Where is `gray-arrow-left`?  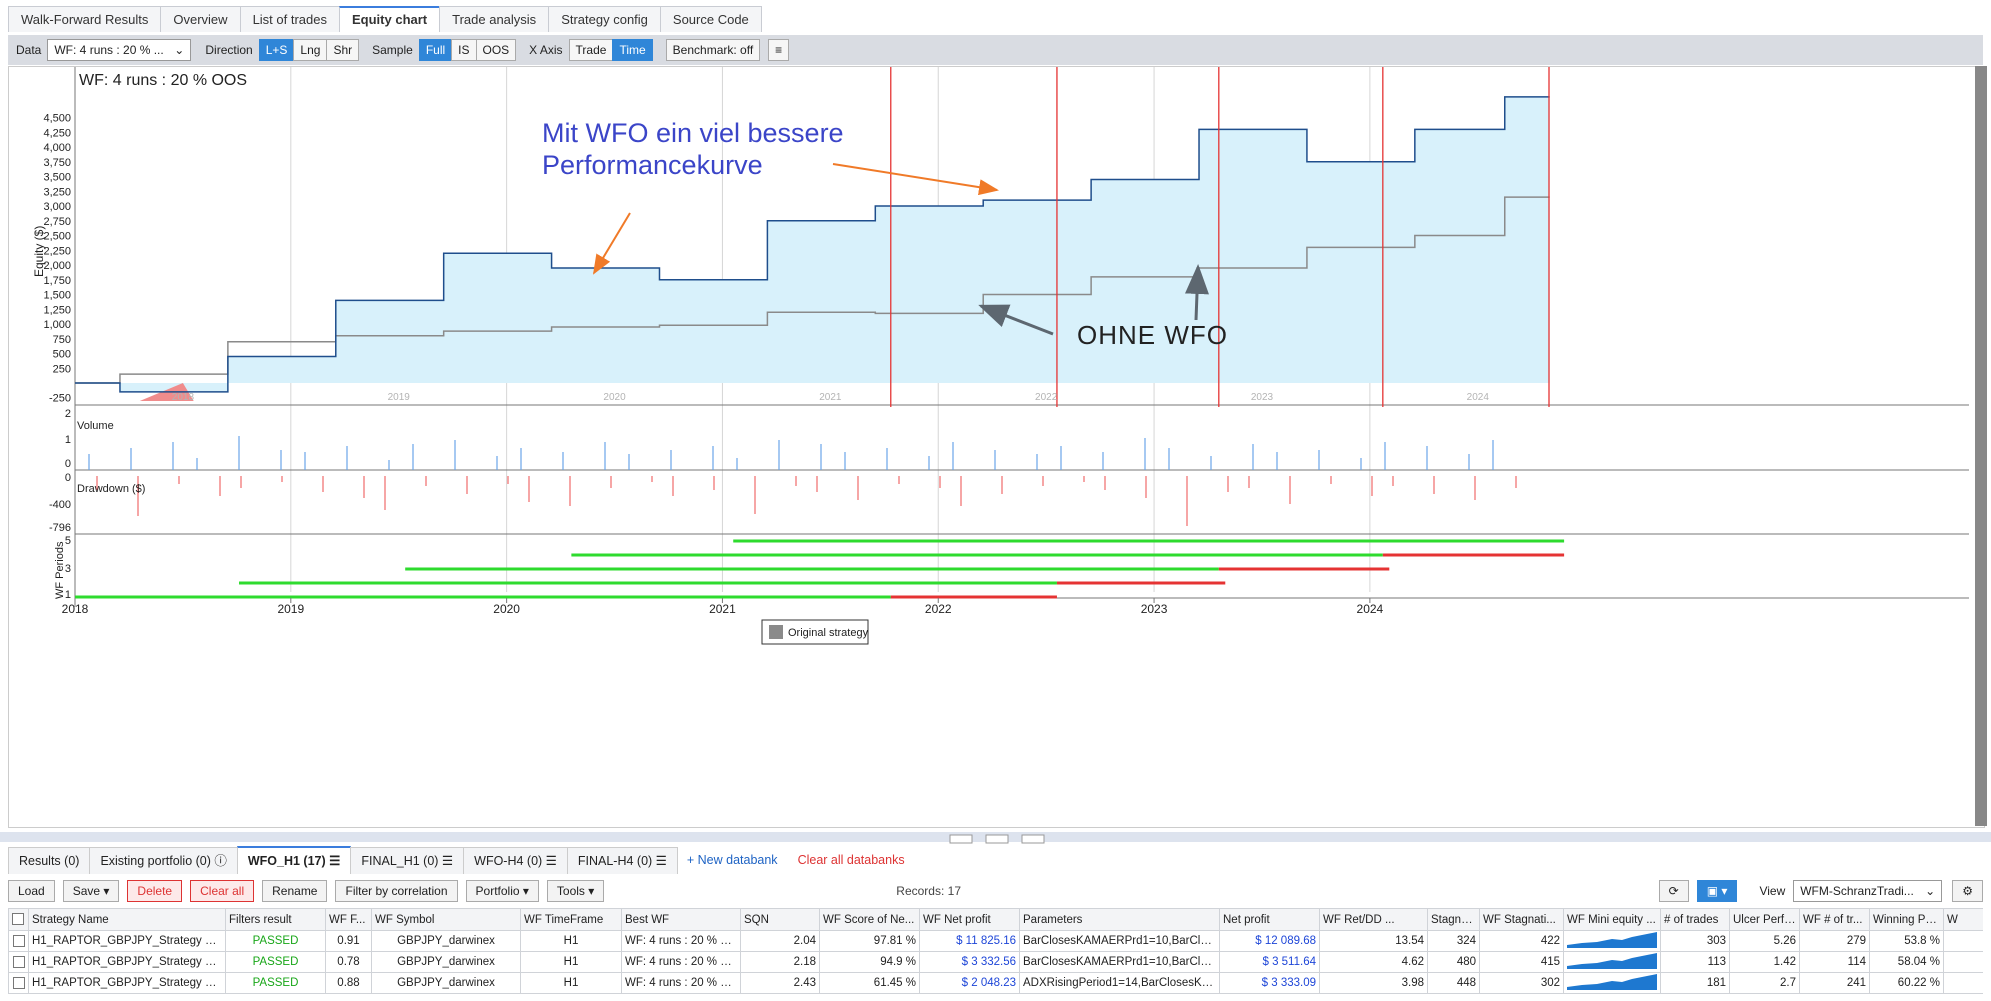 gray-arrow-left is located at coordinates (1016, 320).